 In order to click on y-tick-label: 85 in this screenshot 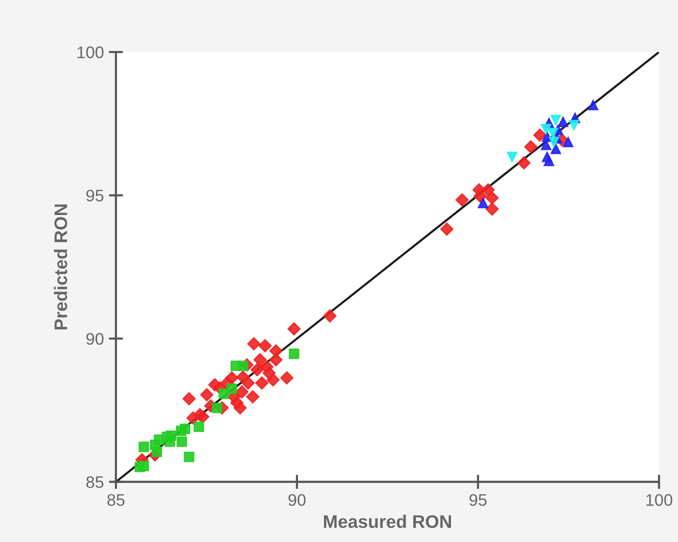, I will do `click(95, 482)`.